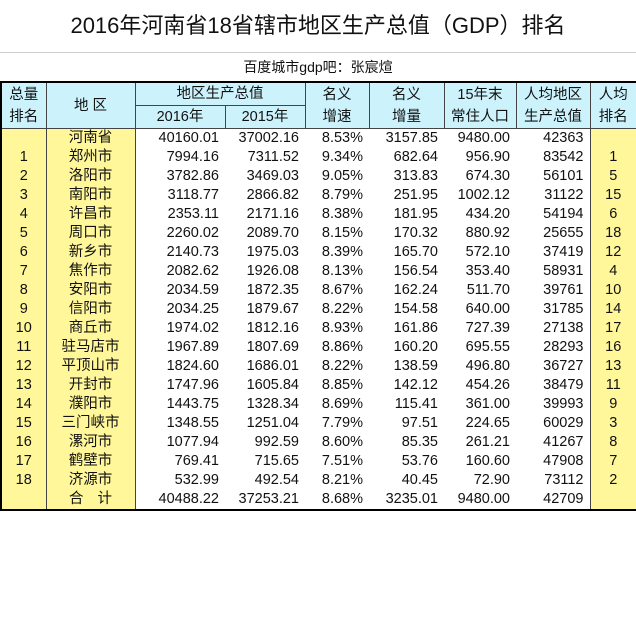 The image size is (636, 622). I want to click on total-rank-cell: 16, so click(24, 442).